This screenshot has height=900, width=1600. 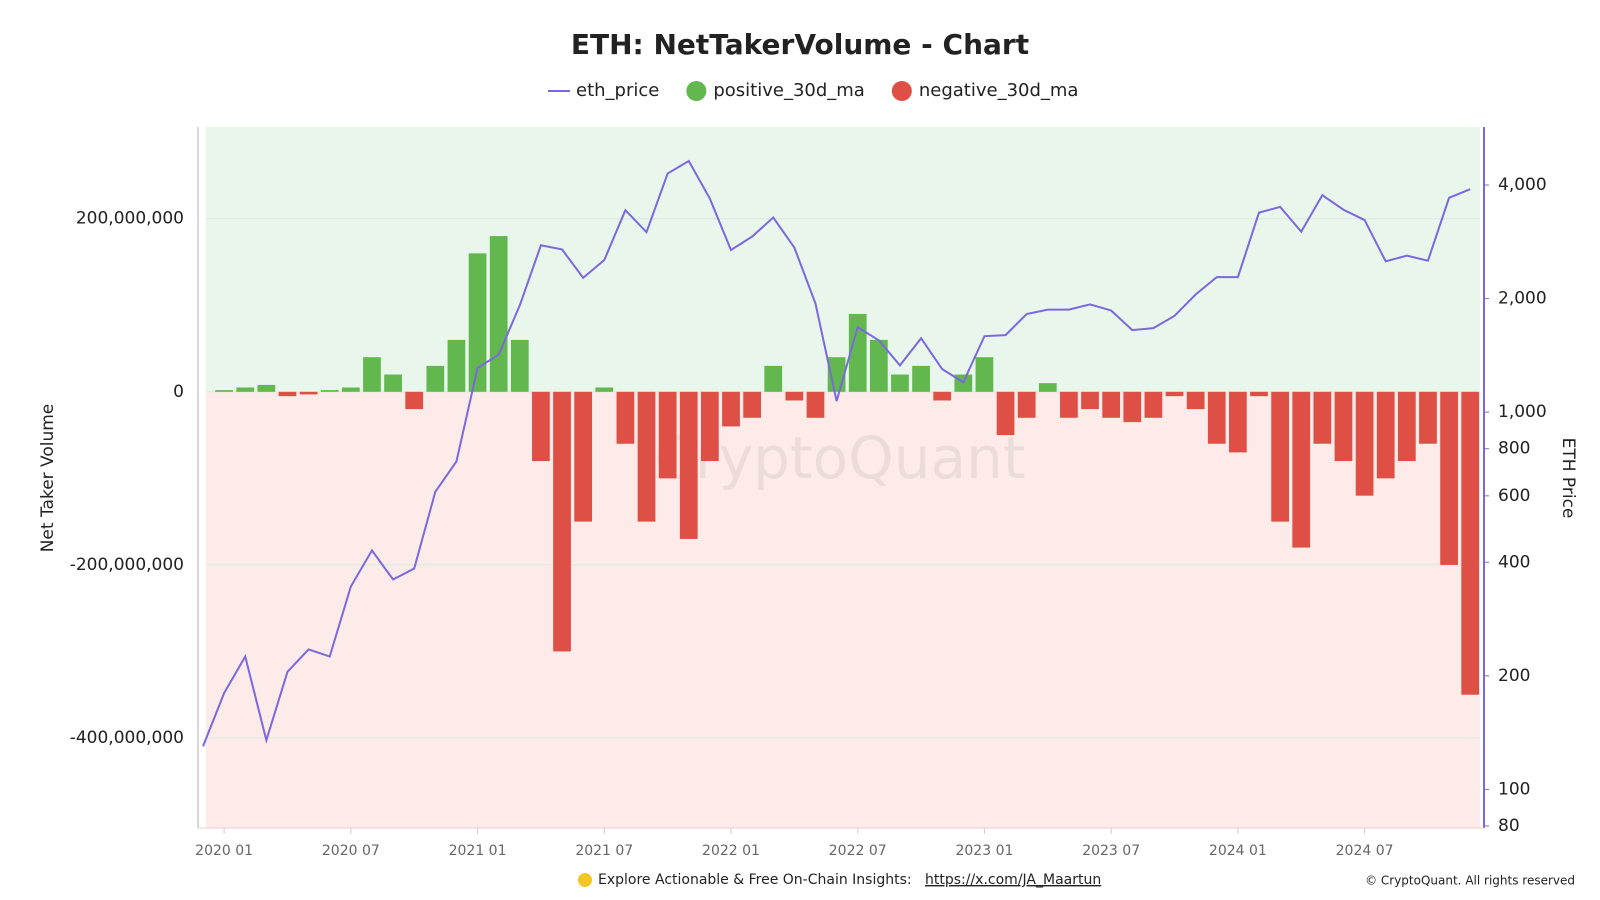 I want to click on x-tick-label: 2022 01, so click(x=731, y=851).